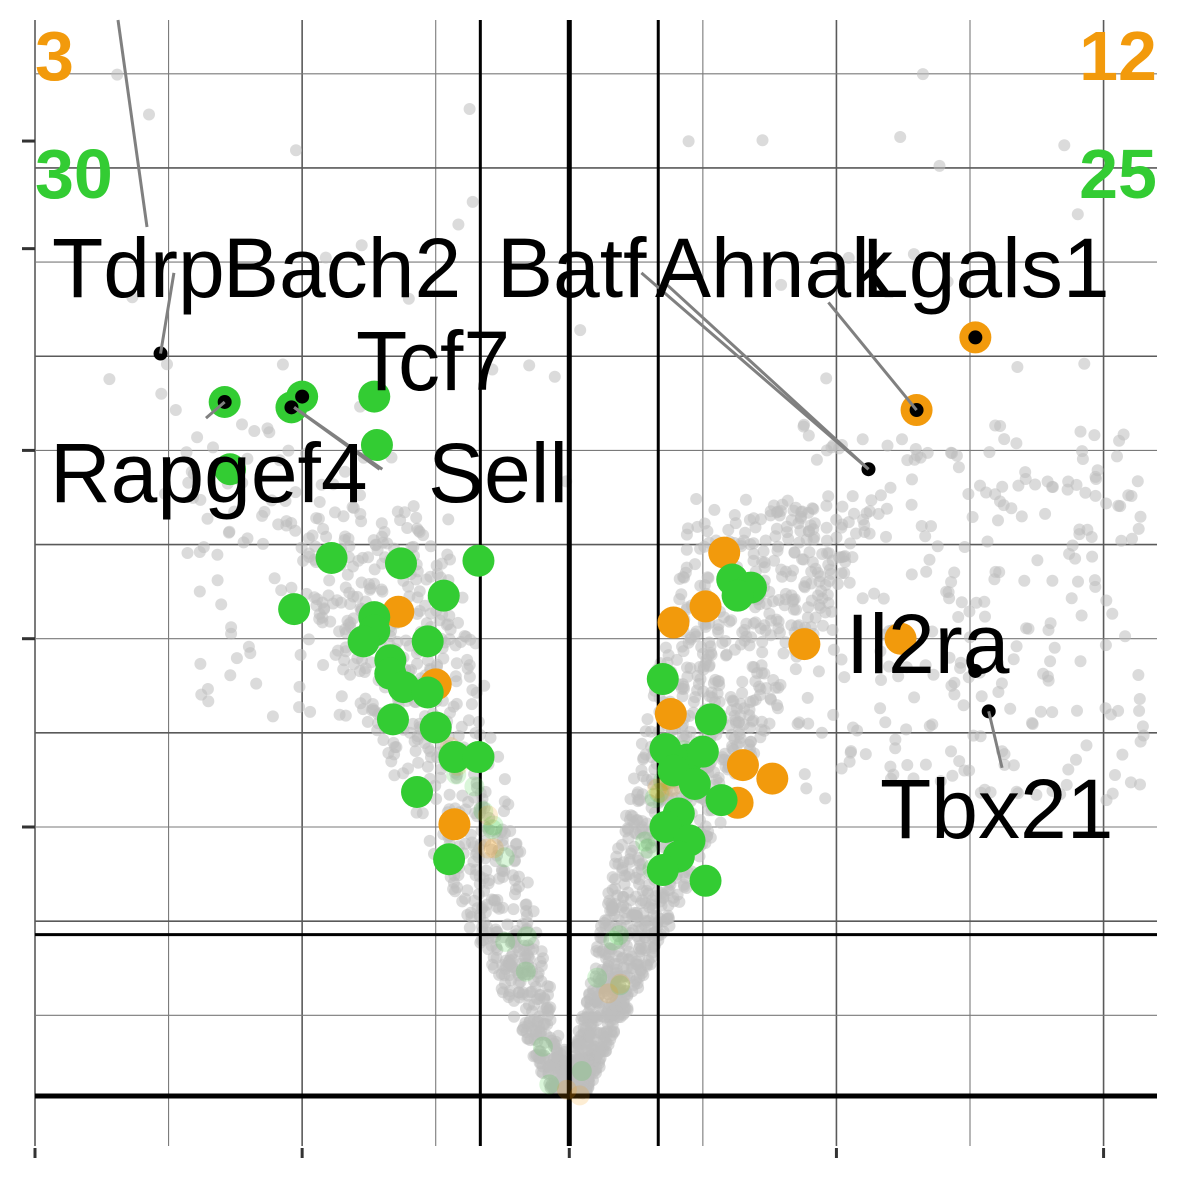 The image size is (1181, 1181). Describe the element at coordinates (398, 611) in the screenshot. I see `up-regulated-point` at that location.